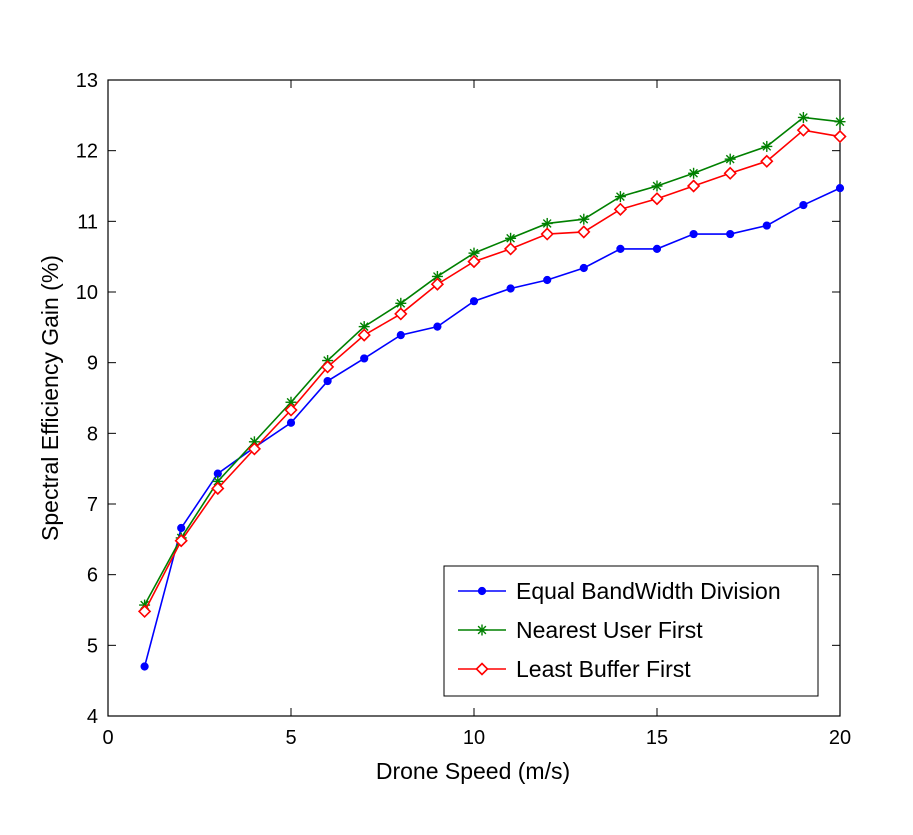 The height and width of the screenshot is (835, 913). Describe the element at coordinates (482, 630) in the screenshot. I see `legend-marker-nearest-user-first` at that location.